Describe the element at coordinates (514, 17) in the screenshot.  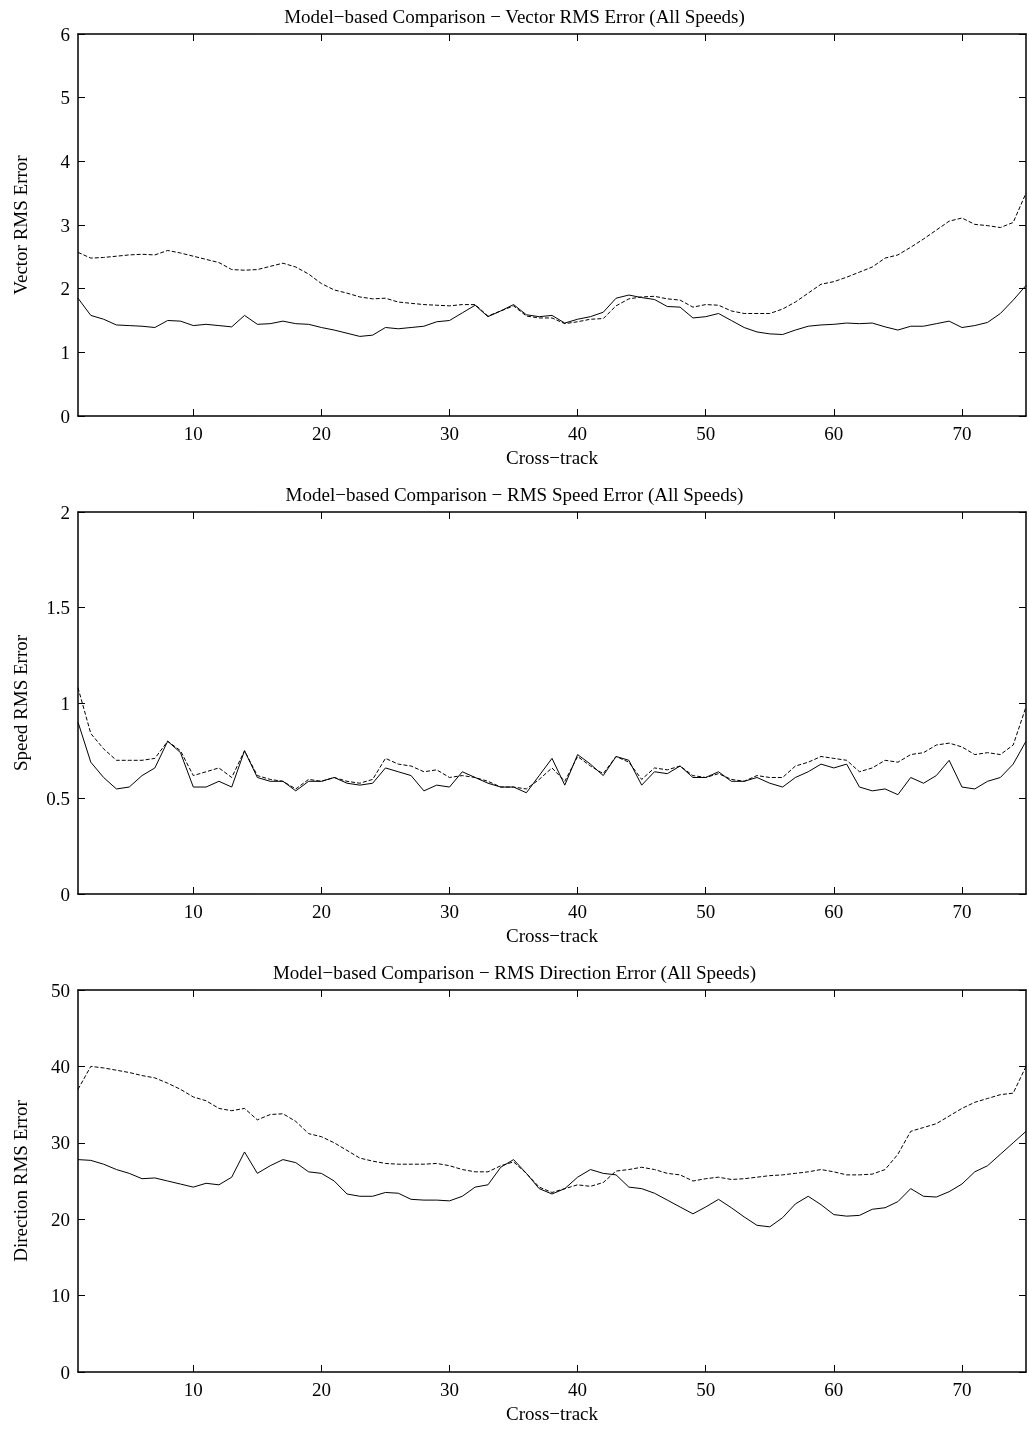
I see `chart-title: Model−based Comparison − Vector RMS Error (All Speeds)` at that location.